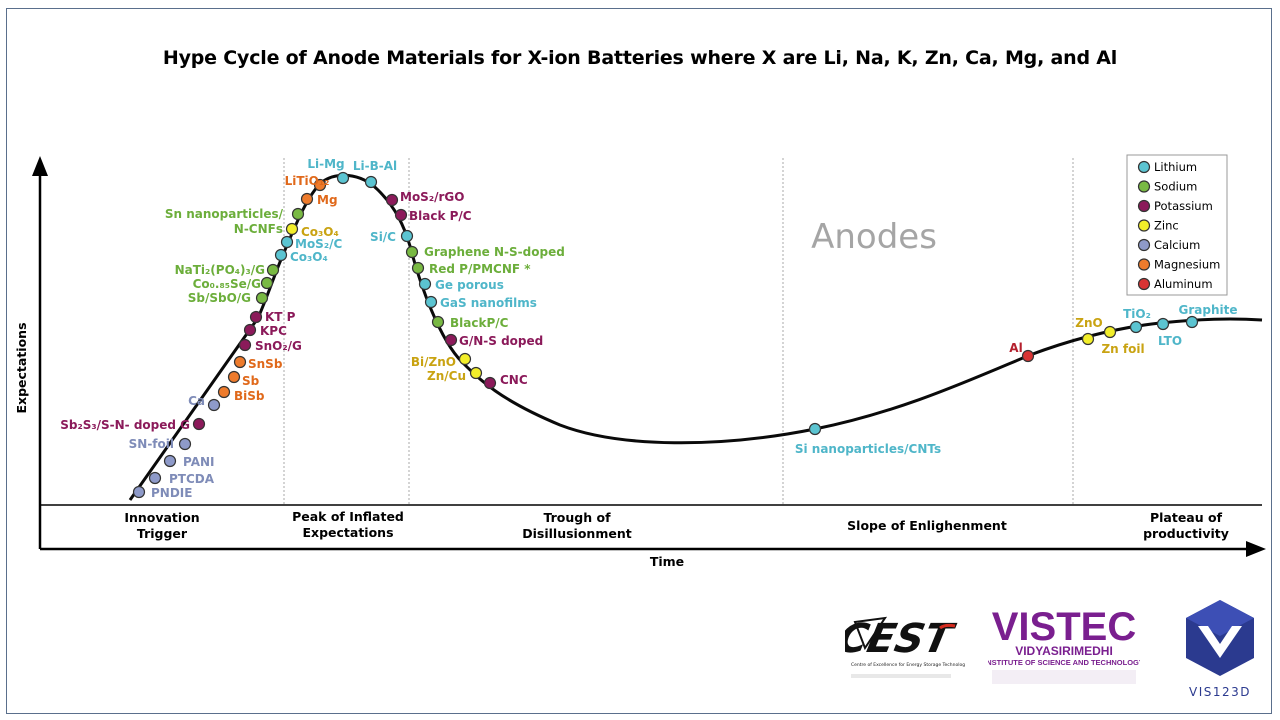 The height and width of the screenshot is (720, 1280). What do you see at coordinates (214, 405) in the screenshot?
I see `marker-ca` at bounding box center [214, 405].